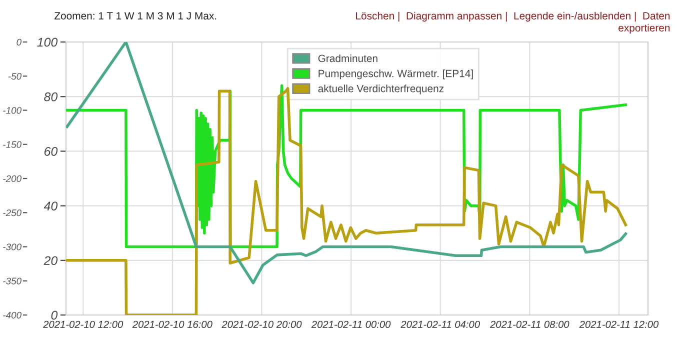 The height and width of the screenshot is (339, 677). What do you see at coordinates (135, 16) in the screenshot?
I see `text: Zoomen: 1 T 1 W 1 M 3 M 1 J Max.` at bounding box center [135, 16].